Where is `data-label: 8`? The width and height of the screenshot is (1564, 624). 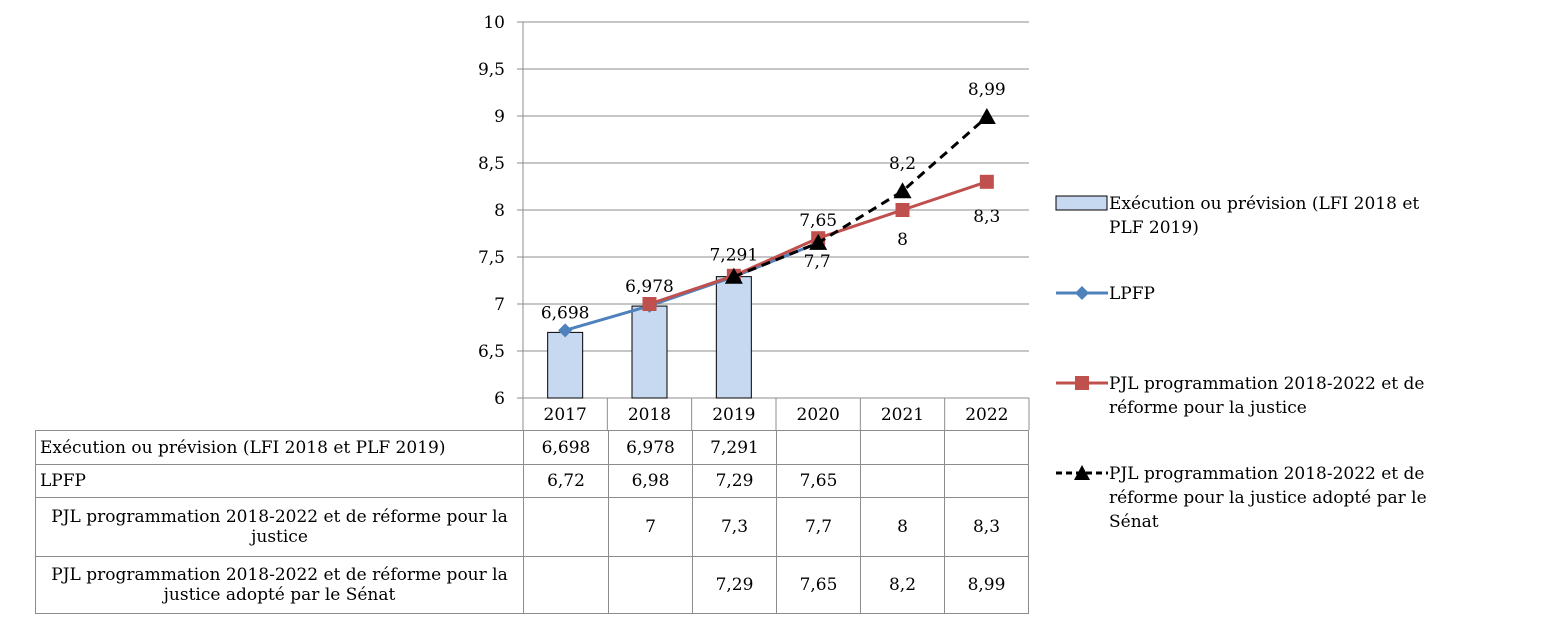 data-label: 8 is located at coordinates (902, 240).